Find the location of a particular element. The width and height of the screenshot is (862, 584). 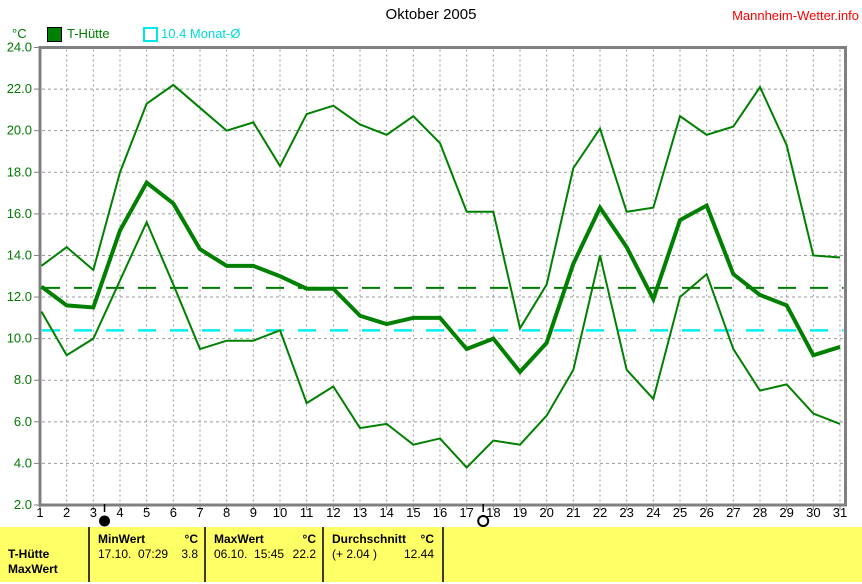

x-tick-label: 26 is located at coordinates (706, 512).